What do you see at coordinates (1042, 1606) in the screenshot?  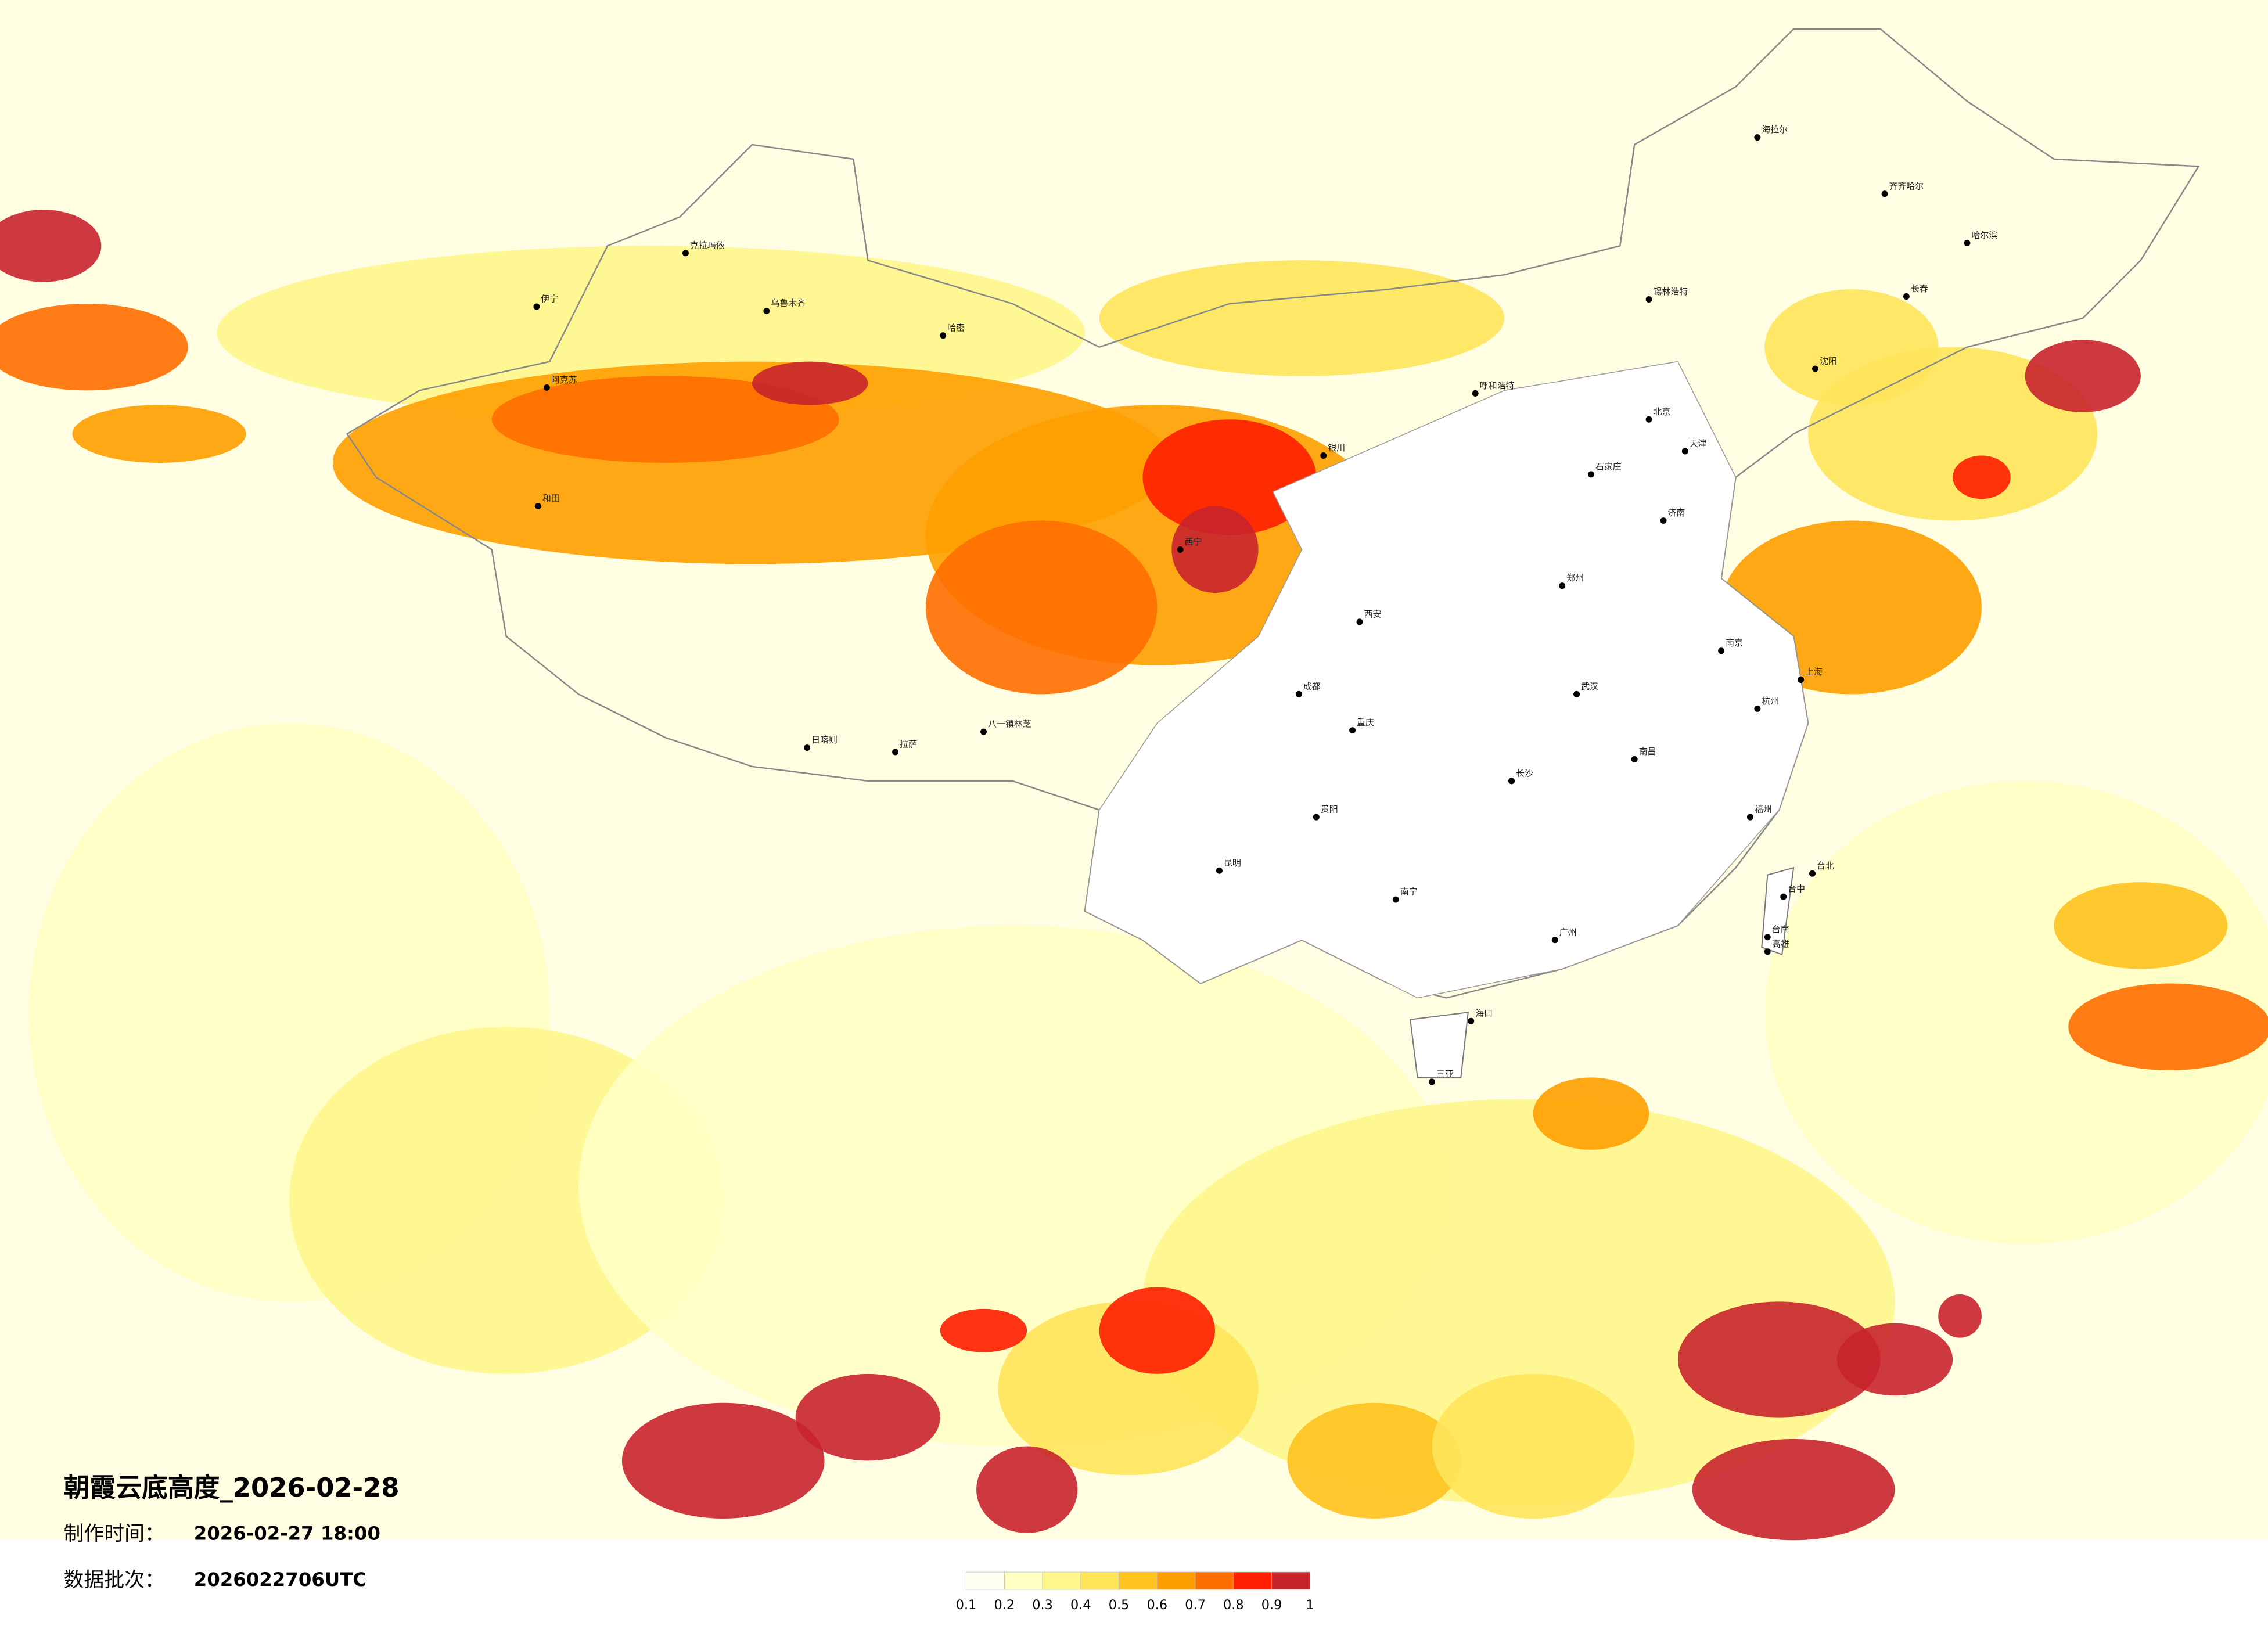 I see `colorbar-tick-label: 0.3` at bounding box center [1042, 1606].